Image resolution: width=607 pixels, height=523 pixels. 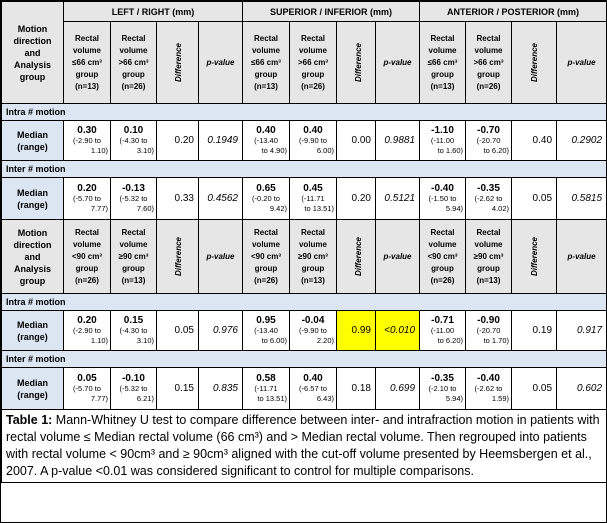 I want to click on range-value: 2.20), so click(x=325, y=340).